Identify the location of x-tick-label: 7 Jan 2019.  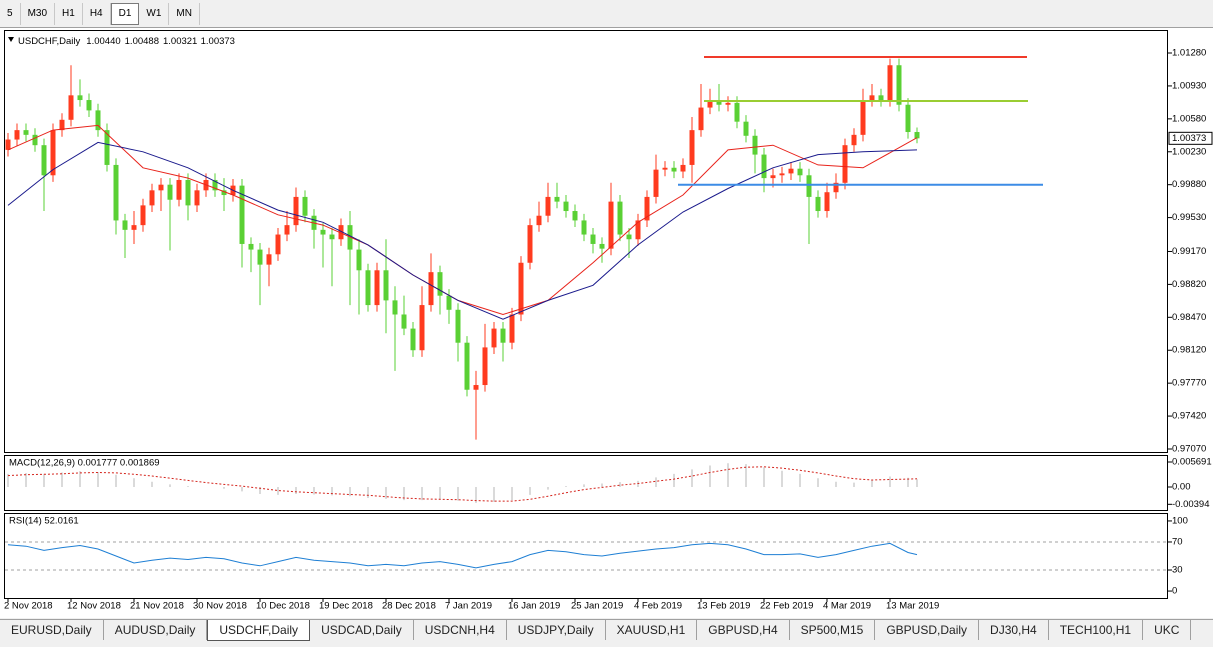
(468, 606).